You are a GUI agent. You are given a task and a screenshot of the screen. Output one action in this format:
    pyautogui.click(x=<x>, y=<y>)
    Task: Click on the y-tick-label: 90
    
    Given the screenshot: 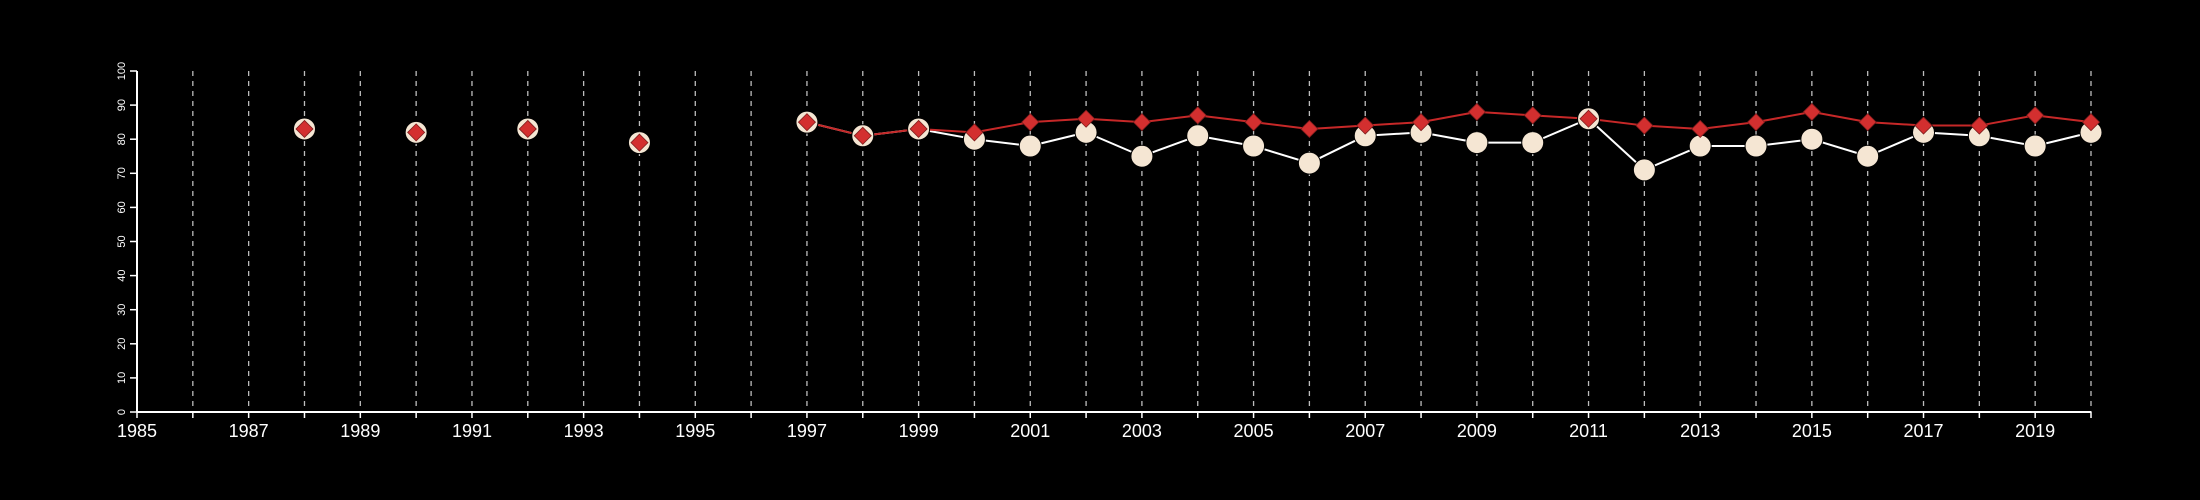 What is the action you would take?
    pyautogui.click(x=122, y=105)
    